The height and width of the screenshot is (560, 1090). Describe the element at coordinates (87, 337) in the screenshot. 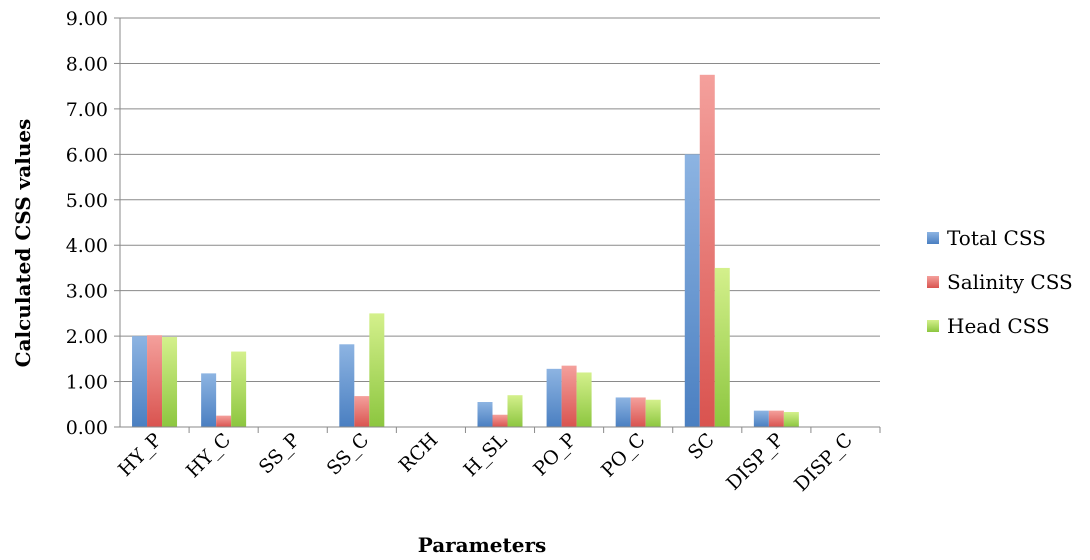

I see `y-tick-label: 2.00` at that location.